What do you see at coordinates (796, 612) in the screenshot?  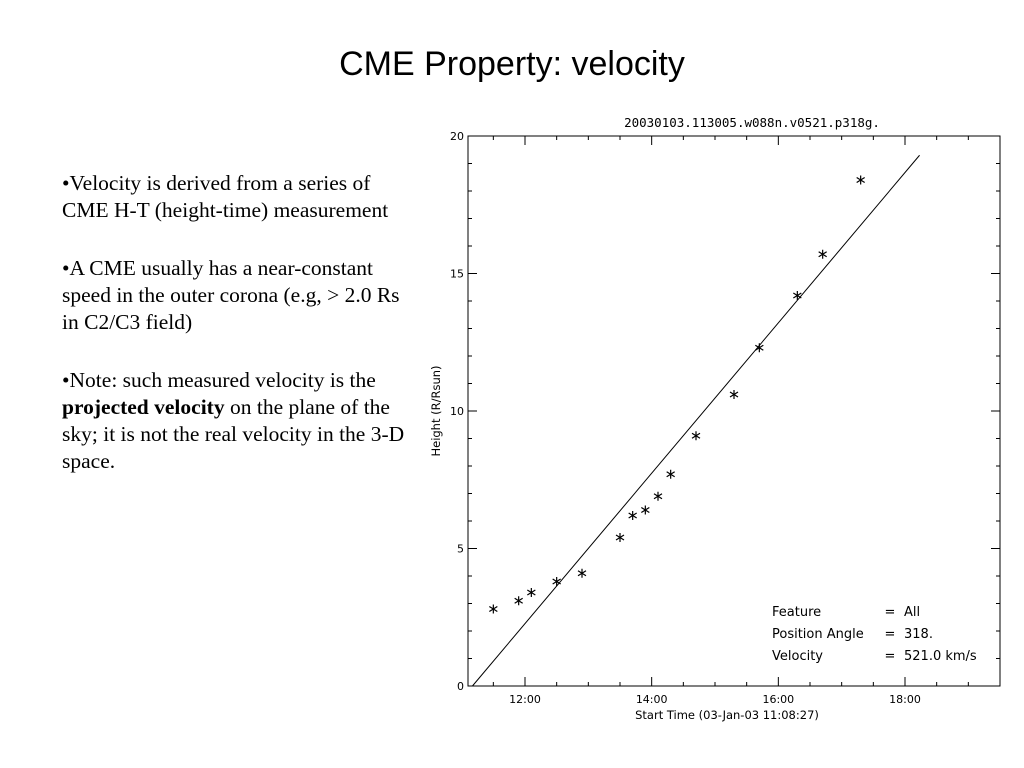 I see `annotation-label: Feature` at bounding box center [796, 612].